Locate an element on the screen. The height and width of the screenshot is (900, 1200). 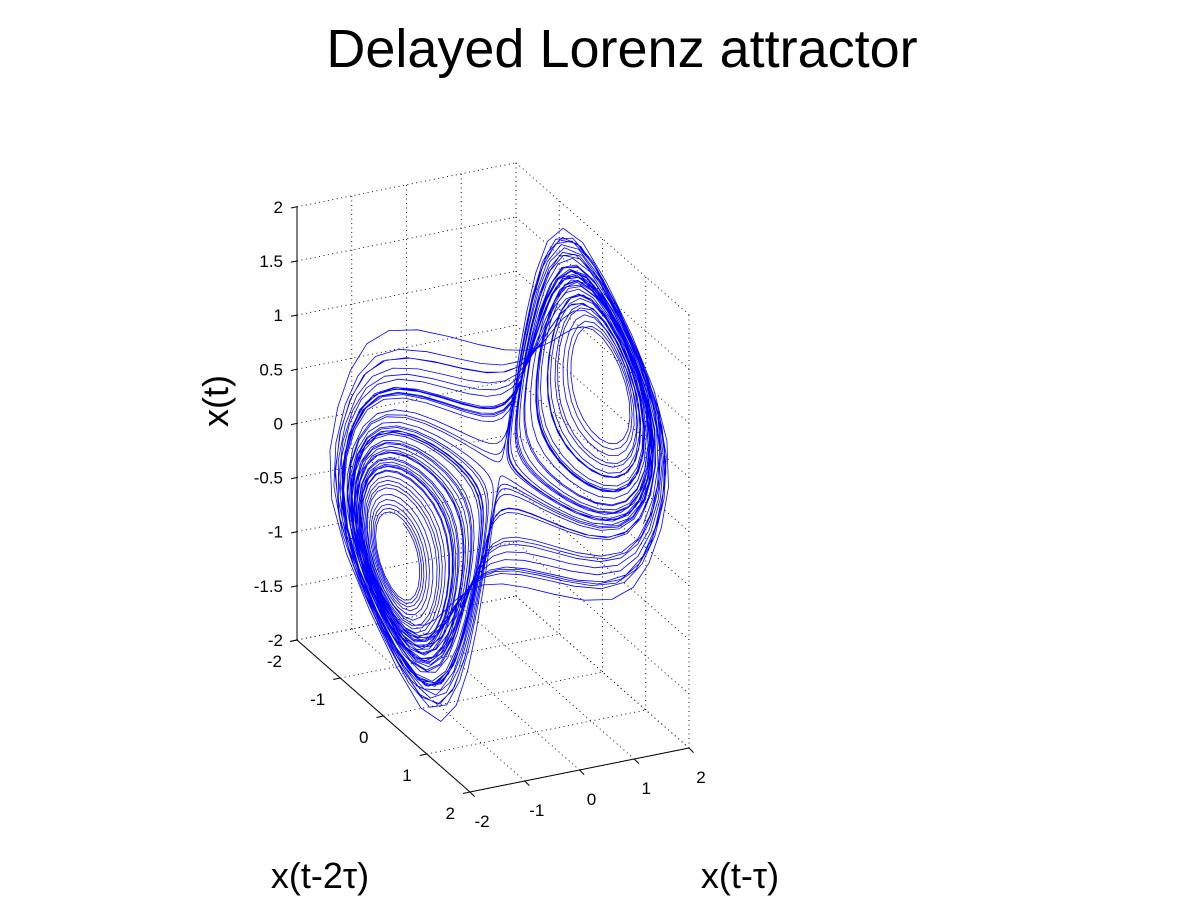
x-tick-label: -2 is located at coordinates (481, 821).